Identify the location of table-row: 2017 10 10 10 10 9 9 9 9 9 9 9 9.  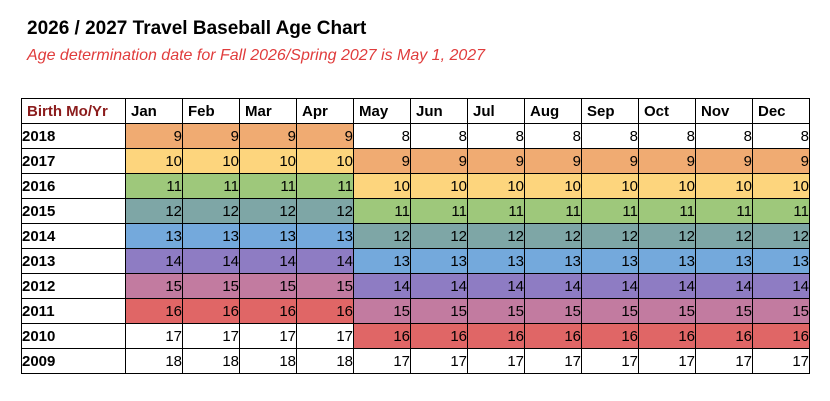
(415, 161).